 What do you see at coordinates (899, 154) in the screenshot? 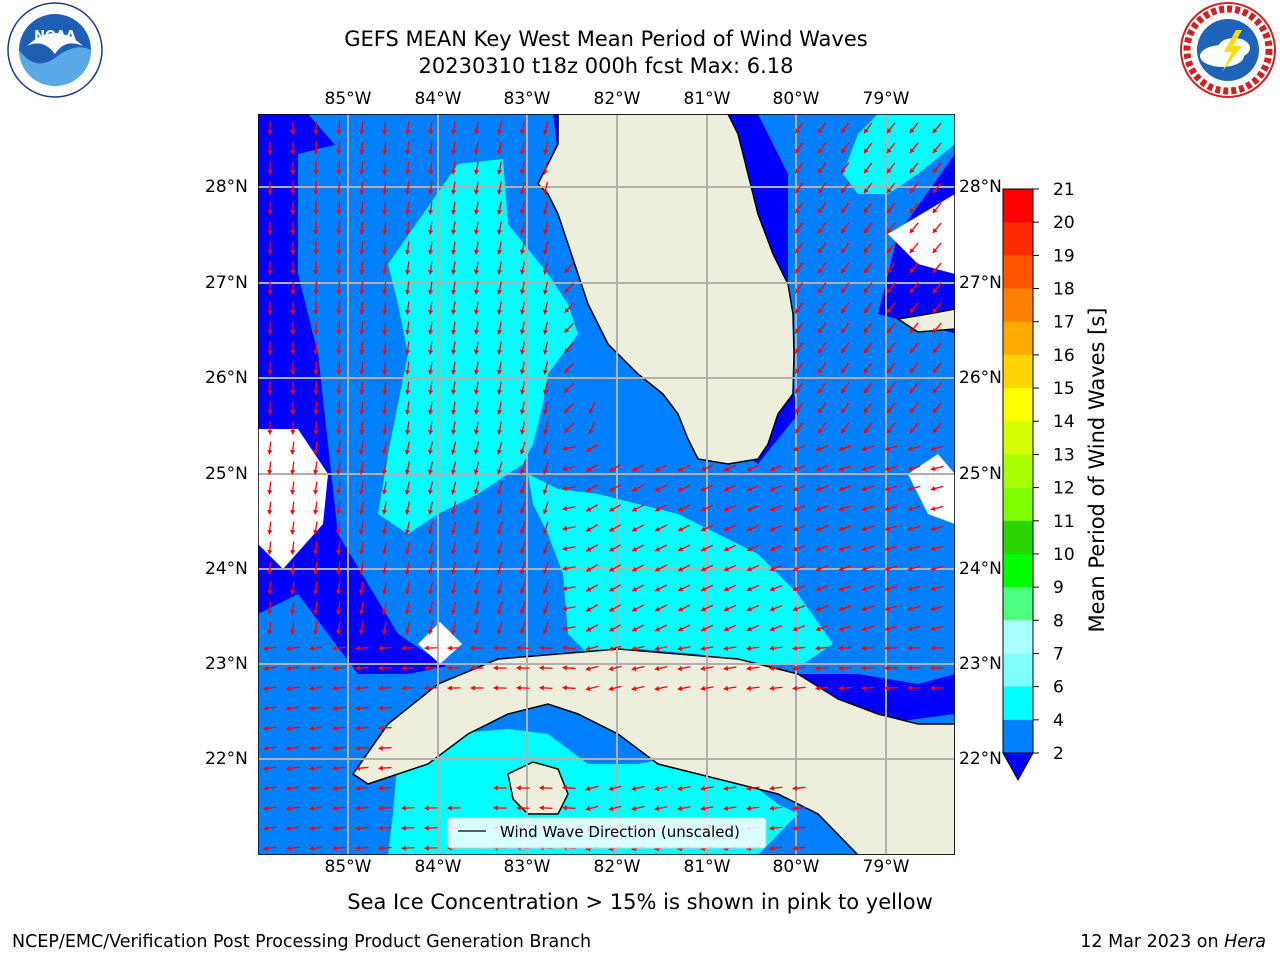
I see `wave-period-6-8-ne` at bounding box center [899, 154].